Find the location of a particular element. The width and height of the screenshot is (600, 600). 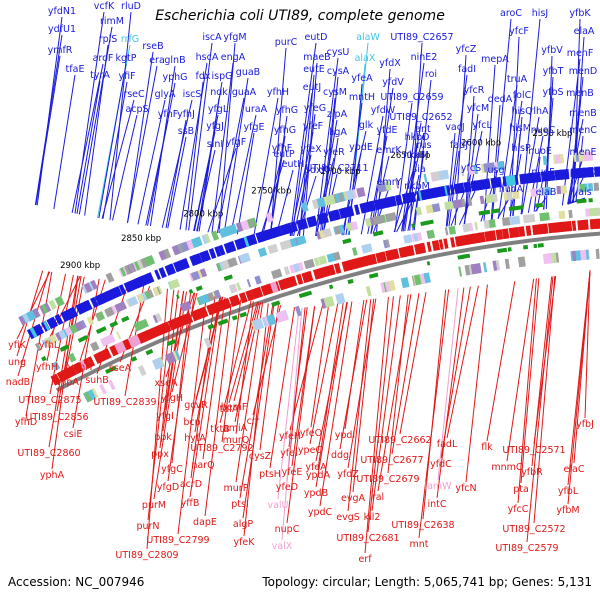

reverse-gene-label: ptsH is located at coordinates (270, 474).